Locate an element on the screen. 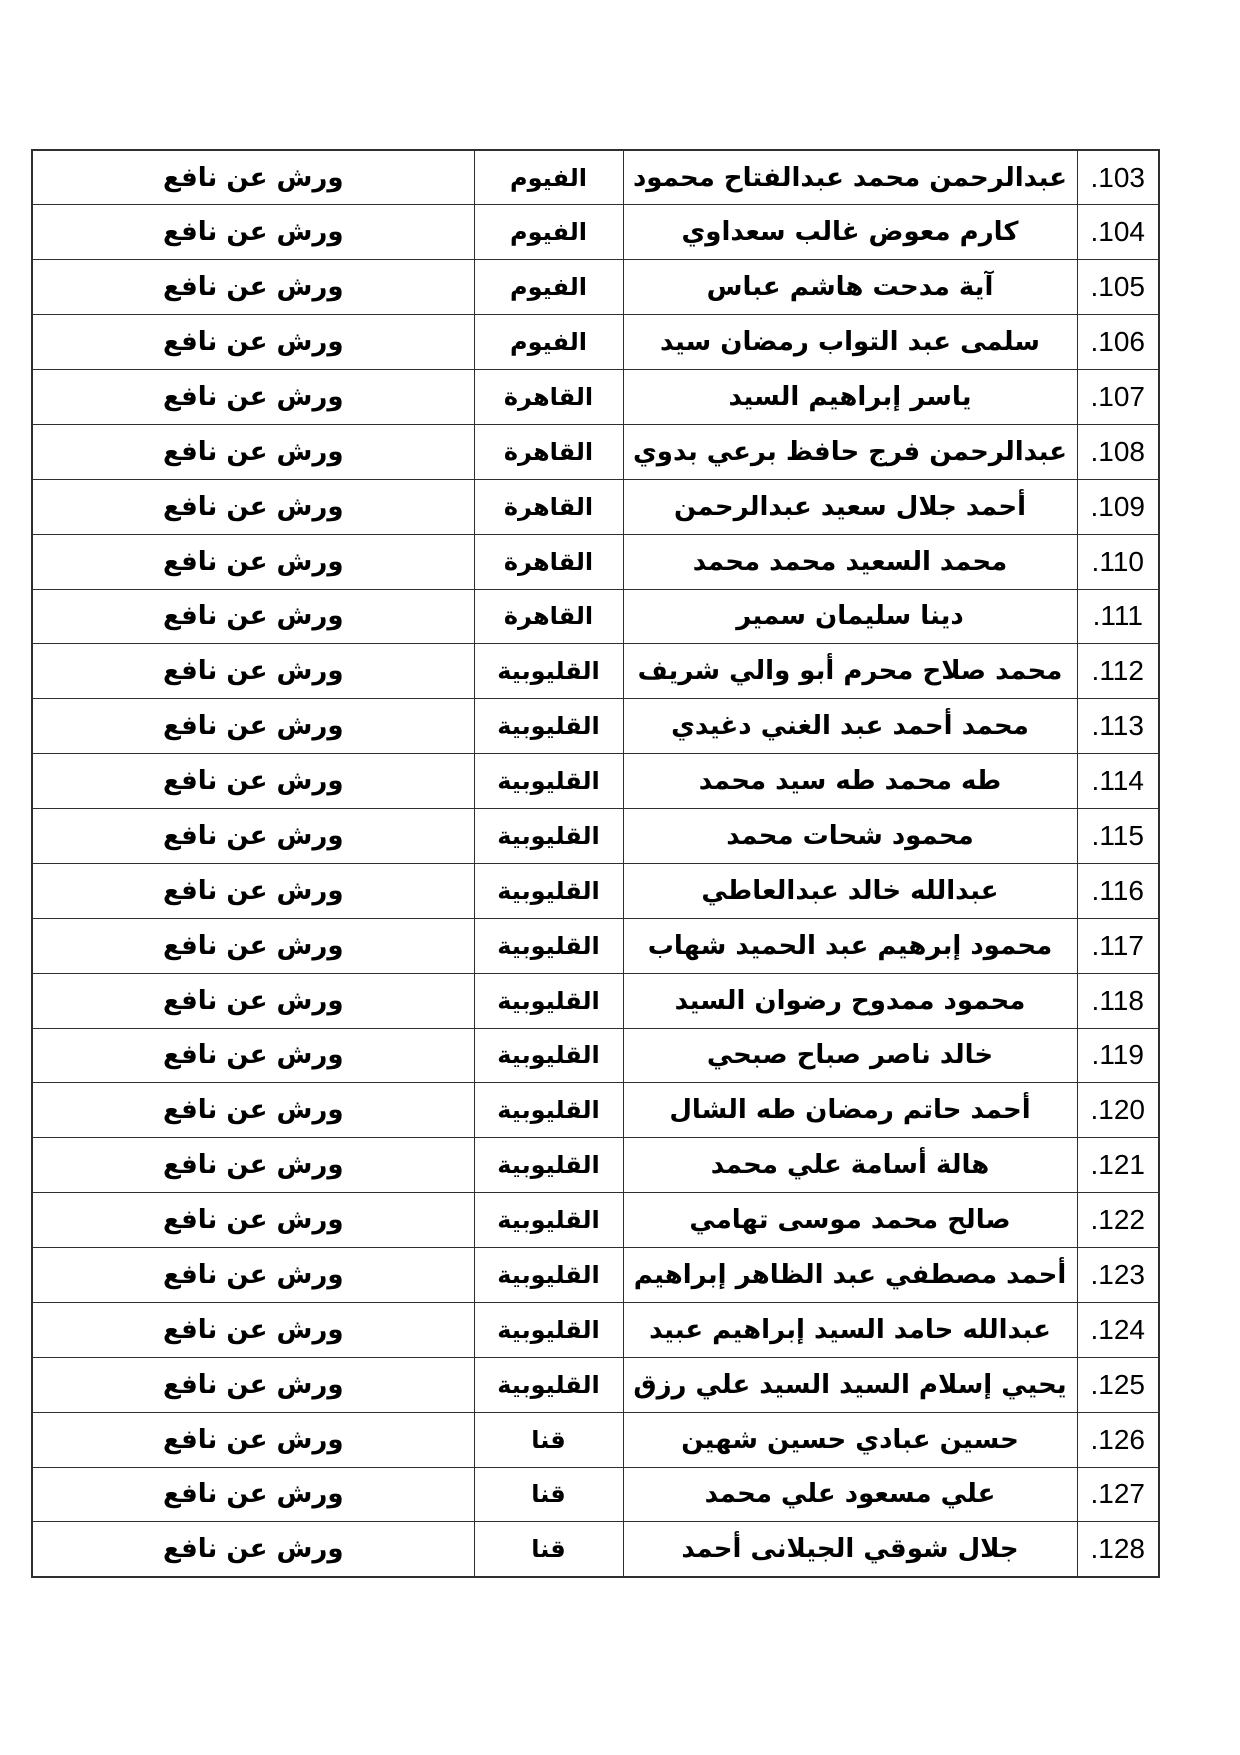 The height and width of the screenshot is (1755, 1240). row-name-cell: هالة أسامة علي محمد is located at coordinates (850, 1165).